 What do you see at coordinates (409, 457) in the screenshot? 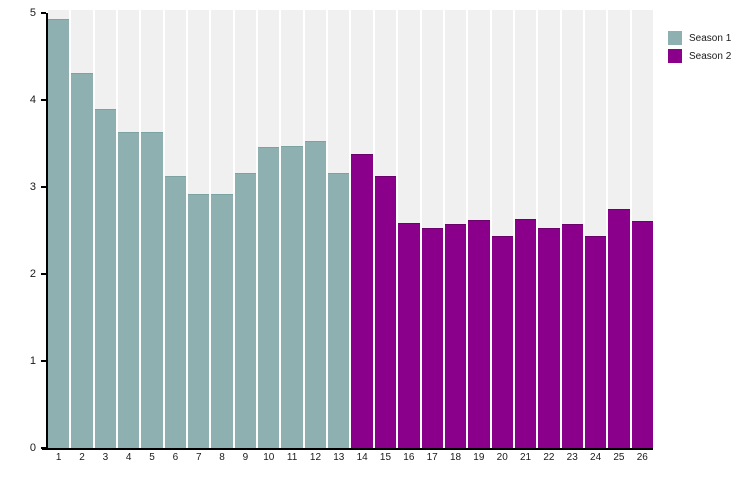
I see `x-tick-label-16: 16` at bounding box center [409, 457].